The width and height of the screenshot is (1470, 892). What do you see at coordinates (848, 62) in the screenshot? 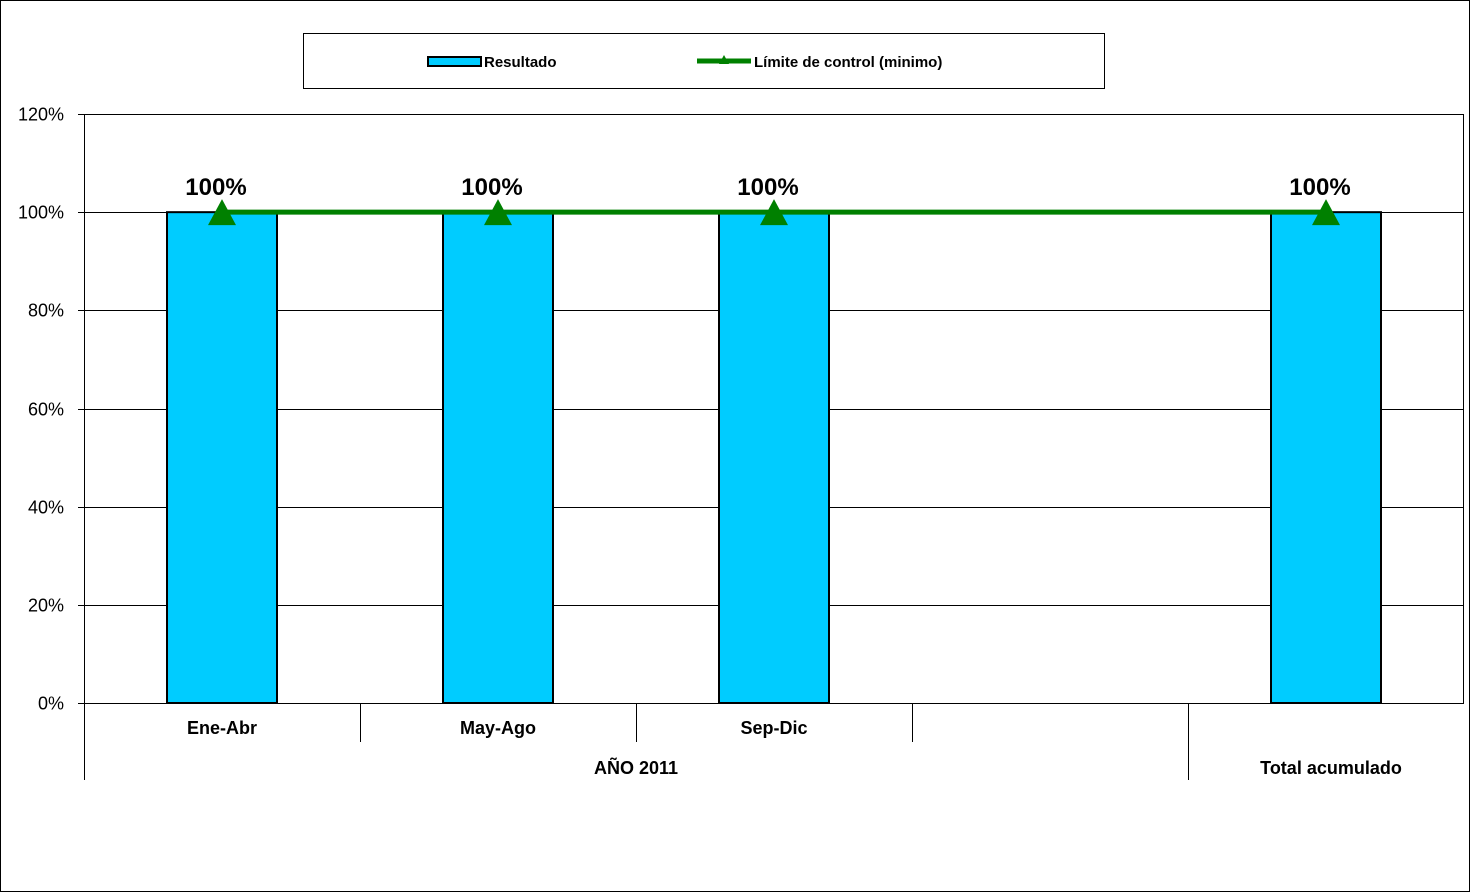
I see `legend-label-limite: Límite de control (minimo)` at bounding box center [848, 62].